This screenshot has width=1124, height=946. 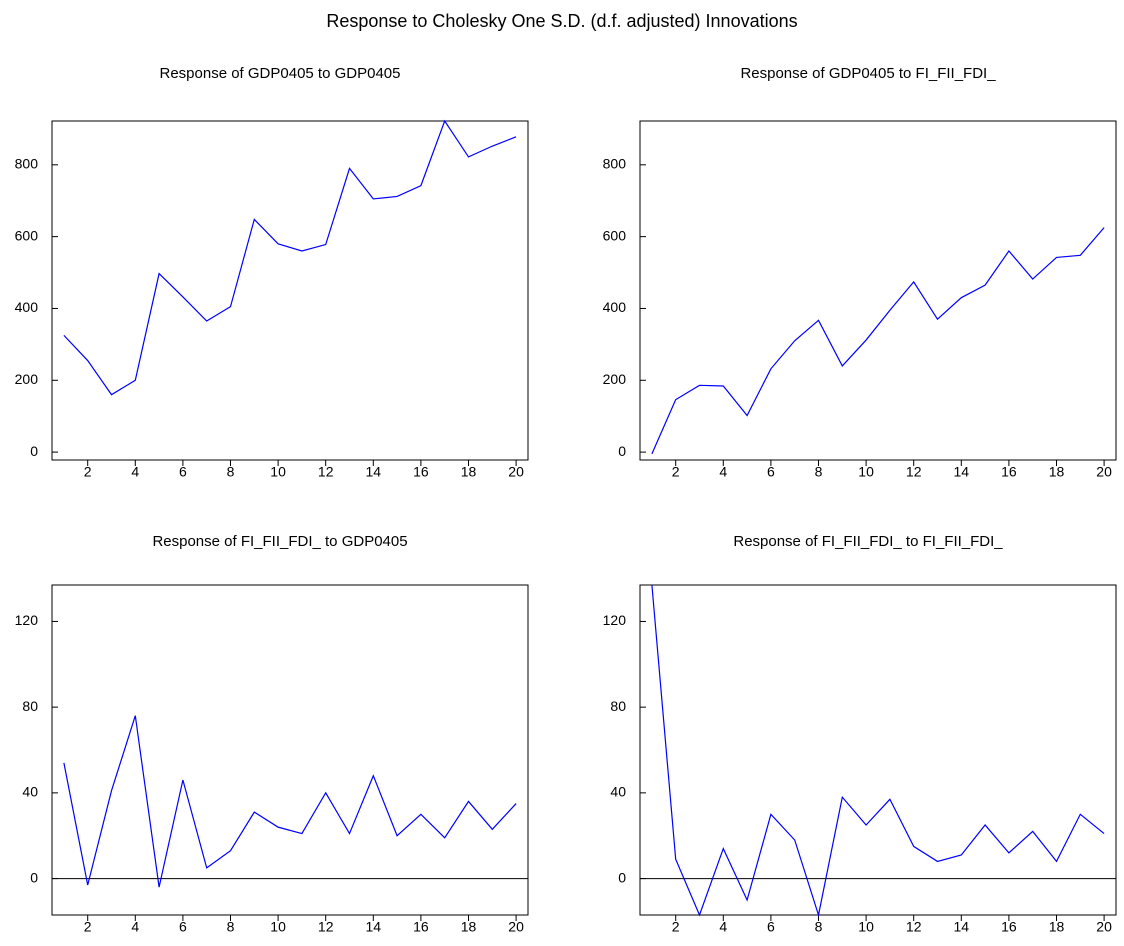 What do you see at coordinates (868, 541) in the screenshot?
I see `chart-title: Response of FI_FII_FDI_ to FI_FII_FDI_` at bounding box center [868, 541].